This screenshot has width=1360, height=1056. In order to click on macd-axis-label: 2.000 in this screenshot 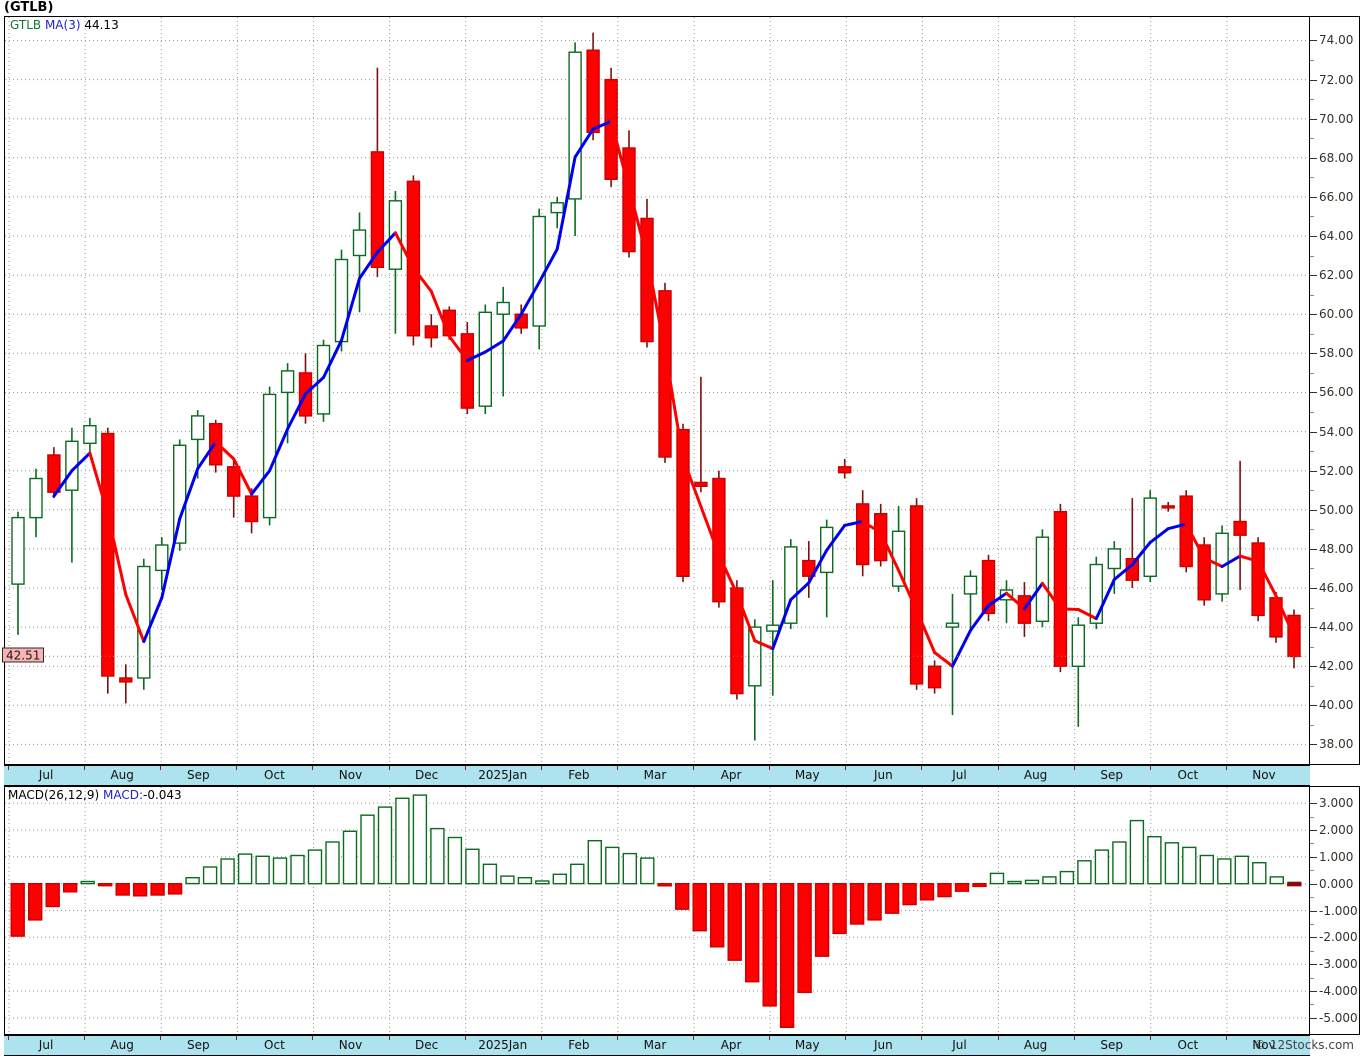, I will do `click(1336, 829)`.